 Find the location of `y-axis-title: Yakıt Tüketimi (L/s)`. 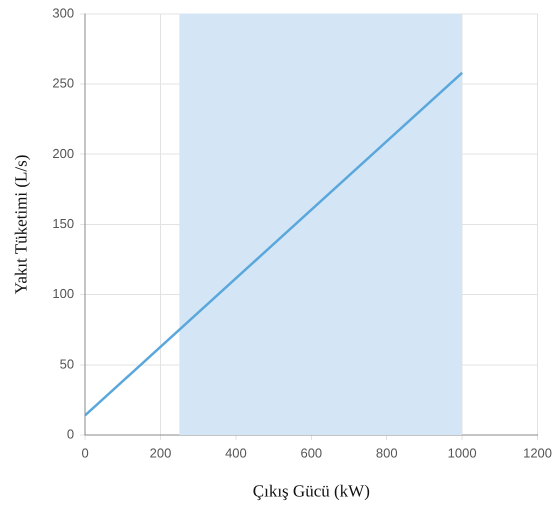

y-axis-title: Yakıt Tüketimi (L/s) is located at coordinates (21, 224).